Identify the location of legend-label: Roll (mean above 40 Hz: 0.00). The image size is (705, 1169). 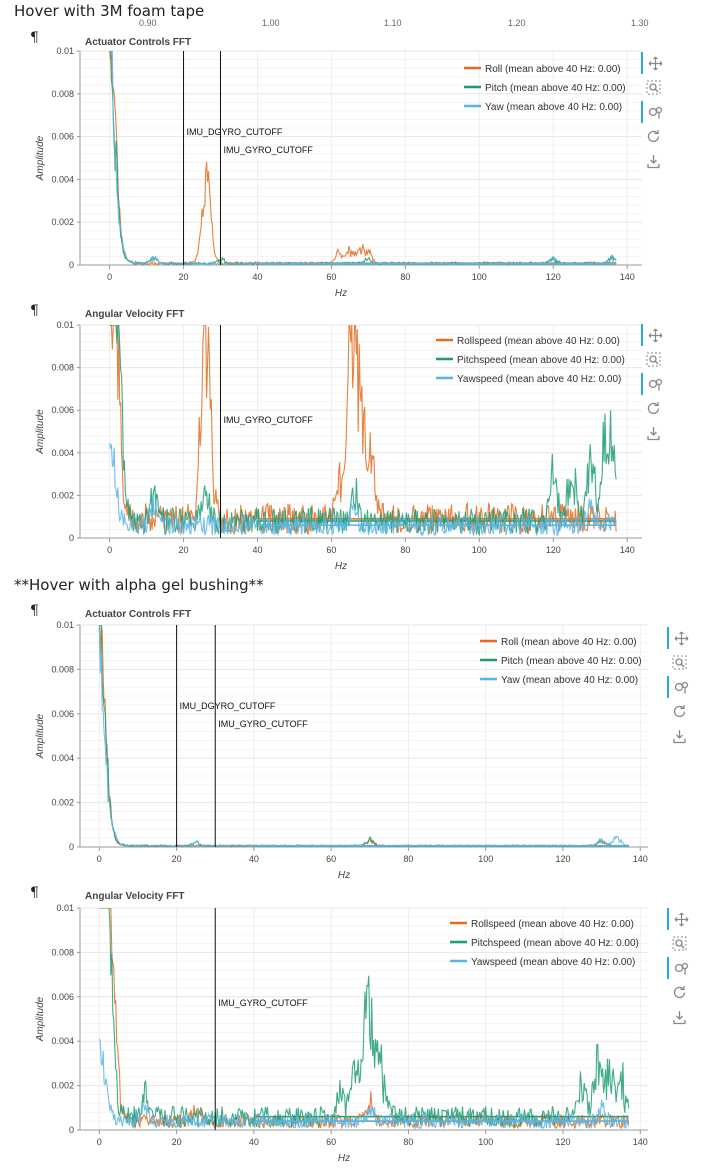
(553, 69).